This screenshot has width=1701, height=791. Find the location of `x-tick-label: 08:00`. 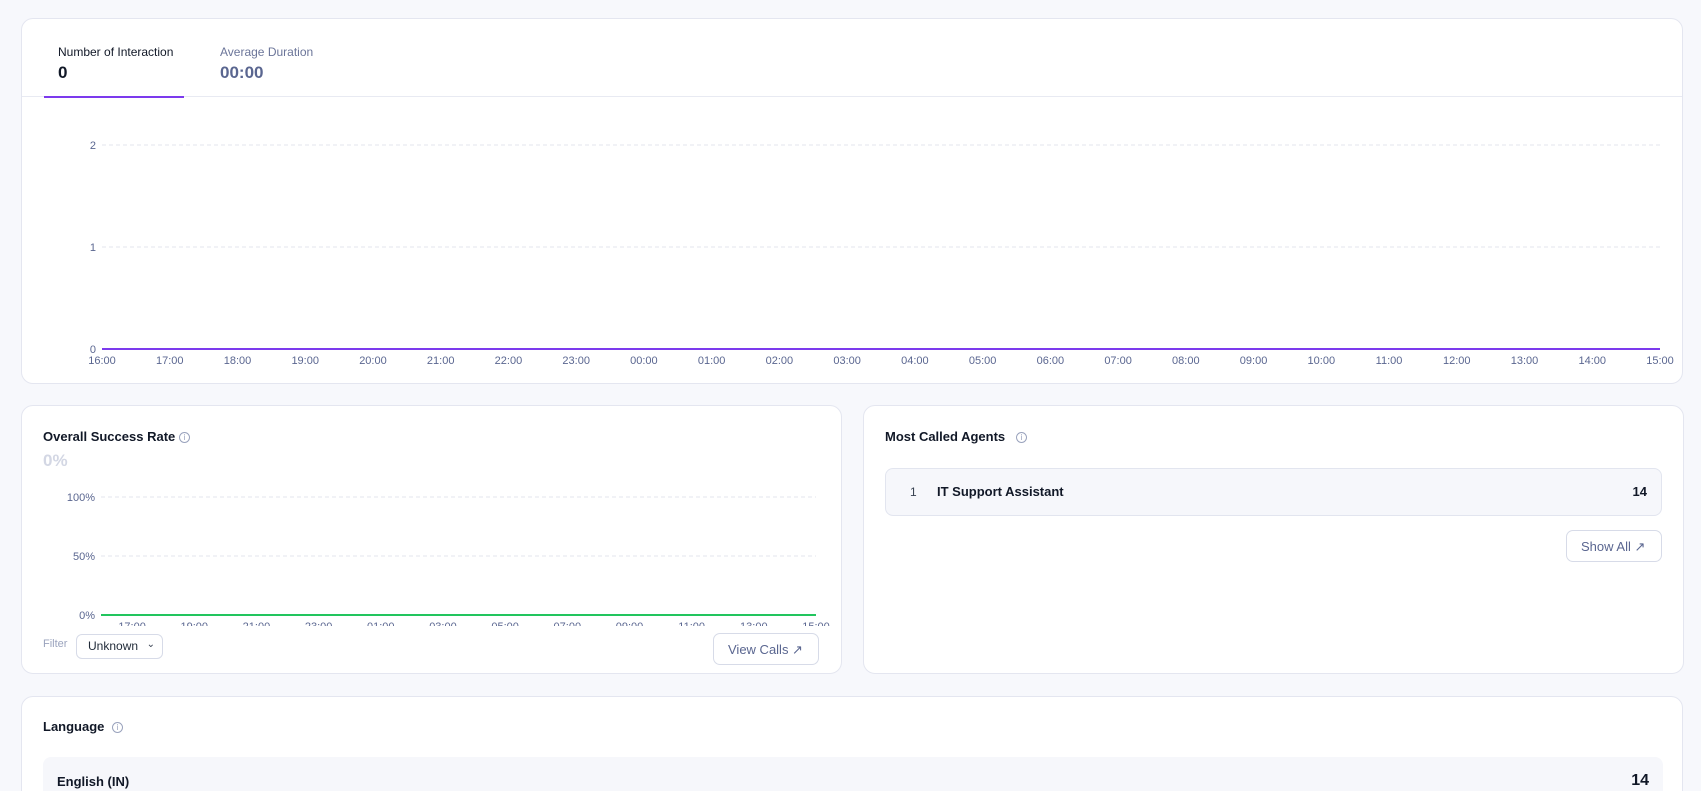

x-tick-label: 08:00 is located at coordinates (1186, 361).